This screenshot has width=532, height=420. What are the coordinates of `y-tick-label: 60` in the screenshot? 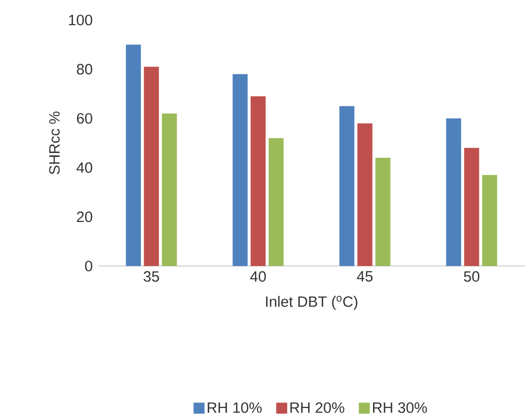 It's located at (84, 118).